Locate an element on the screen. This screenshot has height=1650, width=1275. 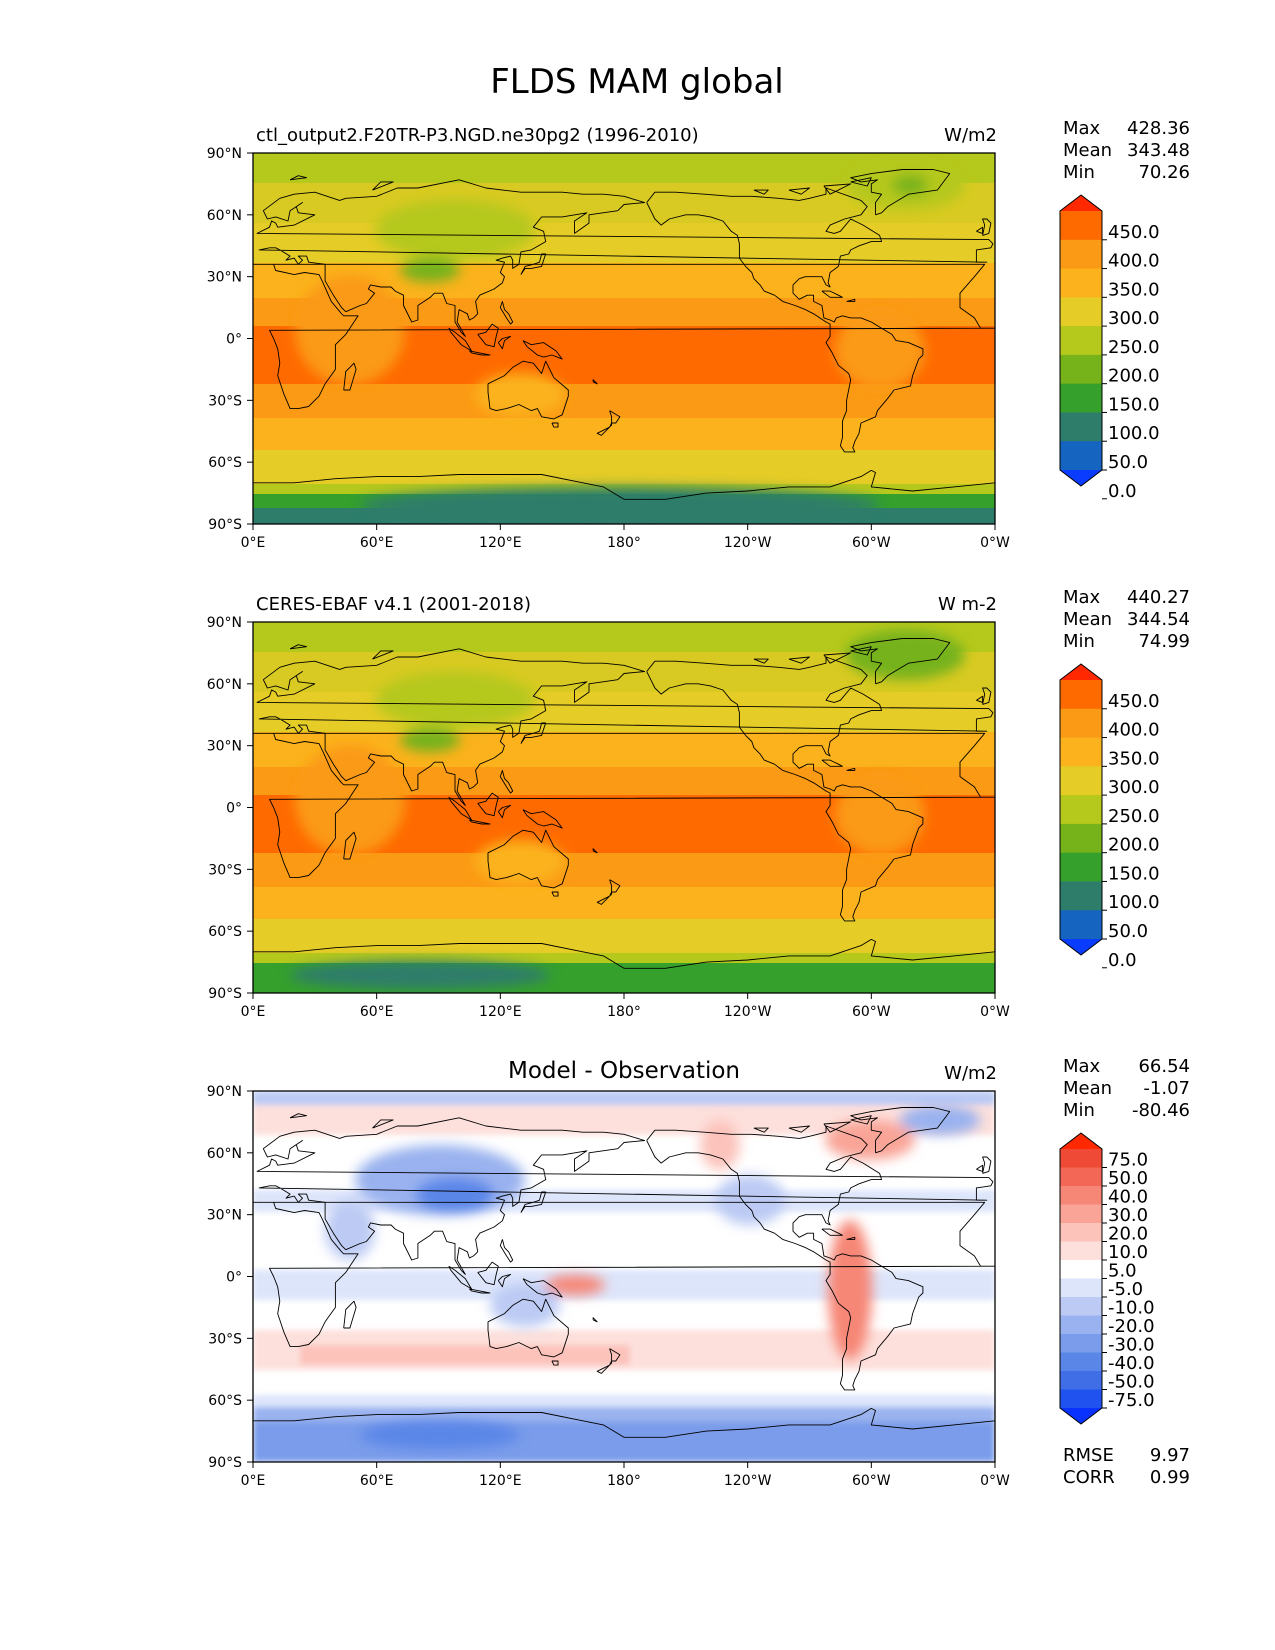
lat-tick-label: 30°S is located at coordinates (225, 1339).